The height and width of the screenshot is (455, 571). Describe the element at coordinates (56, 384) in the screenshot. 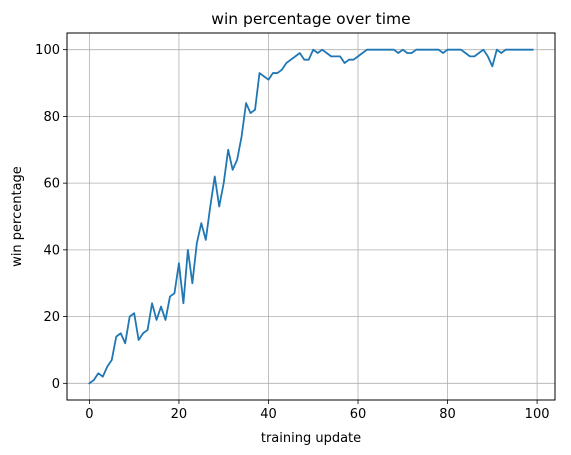

I see `y-tick-label: 0` at that location.